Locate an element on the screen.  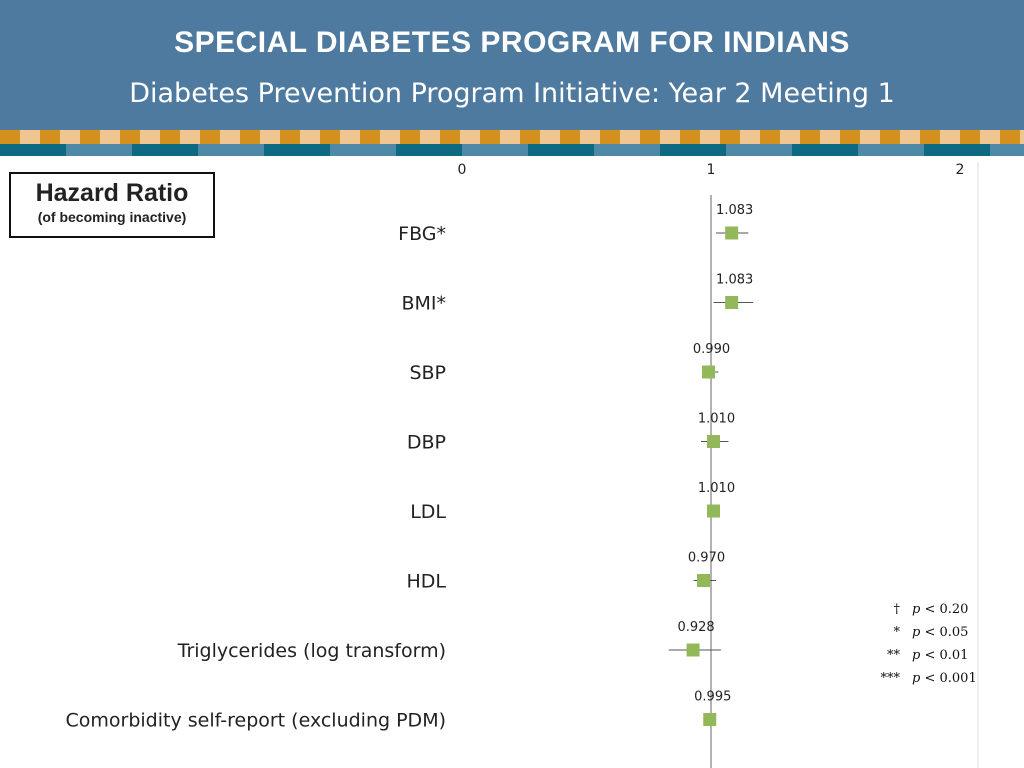
category-label: FBG* is located at coordinates (422, 234).